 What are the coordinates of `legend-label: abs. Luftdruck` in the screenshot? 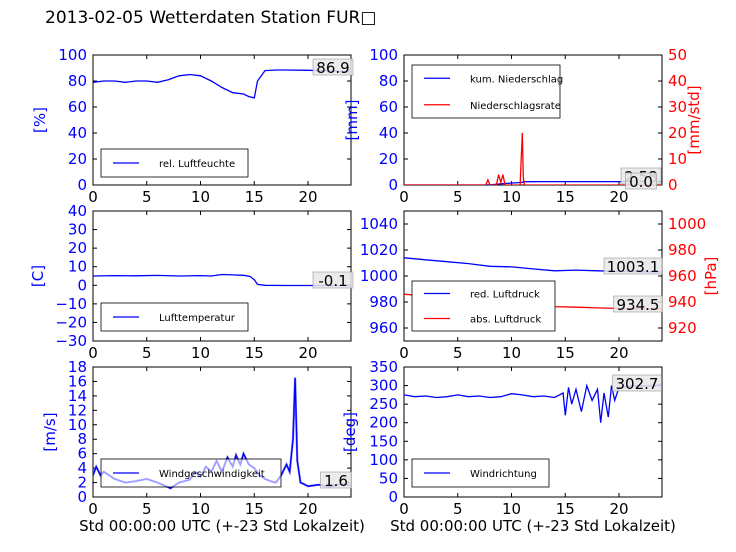 It's located at (505, 320).